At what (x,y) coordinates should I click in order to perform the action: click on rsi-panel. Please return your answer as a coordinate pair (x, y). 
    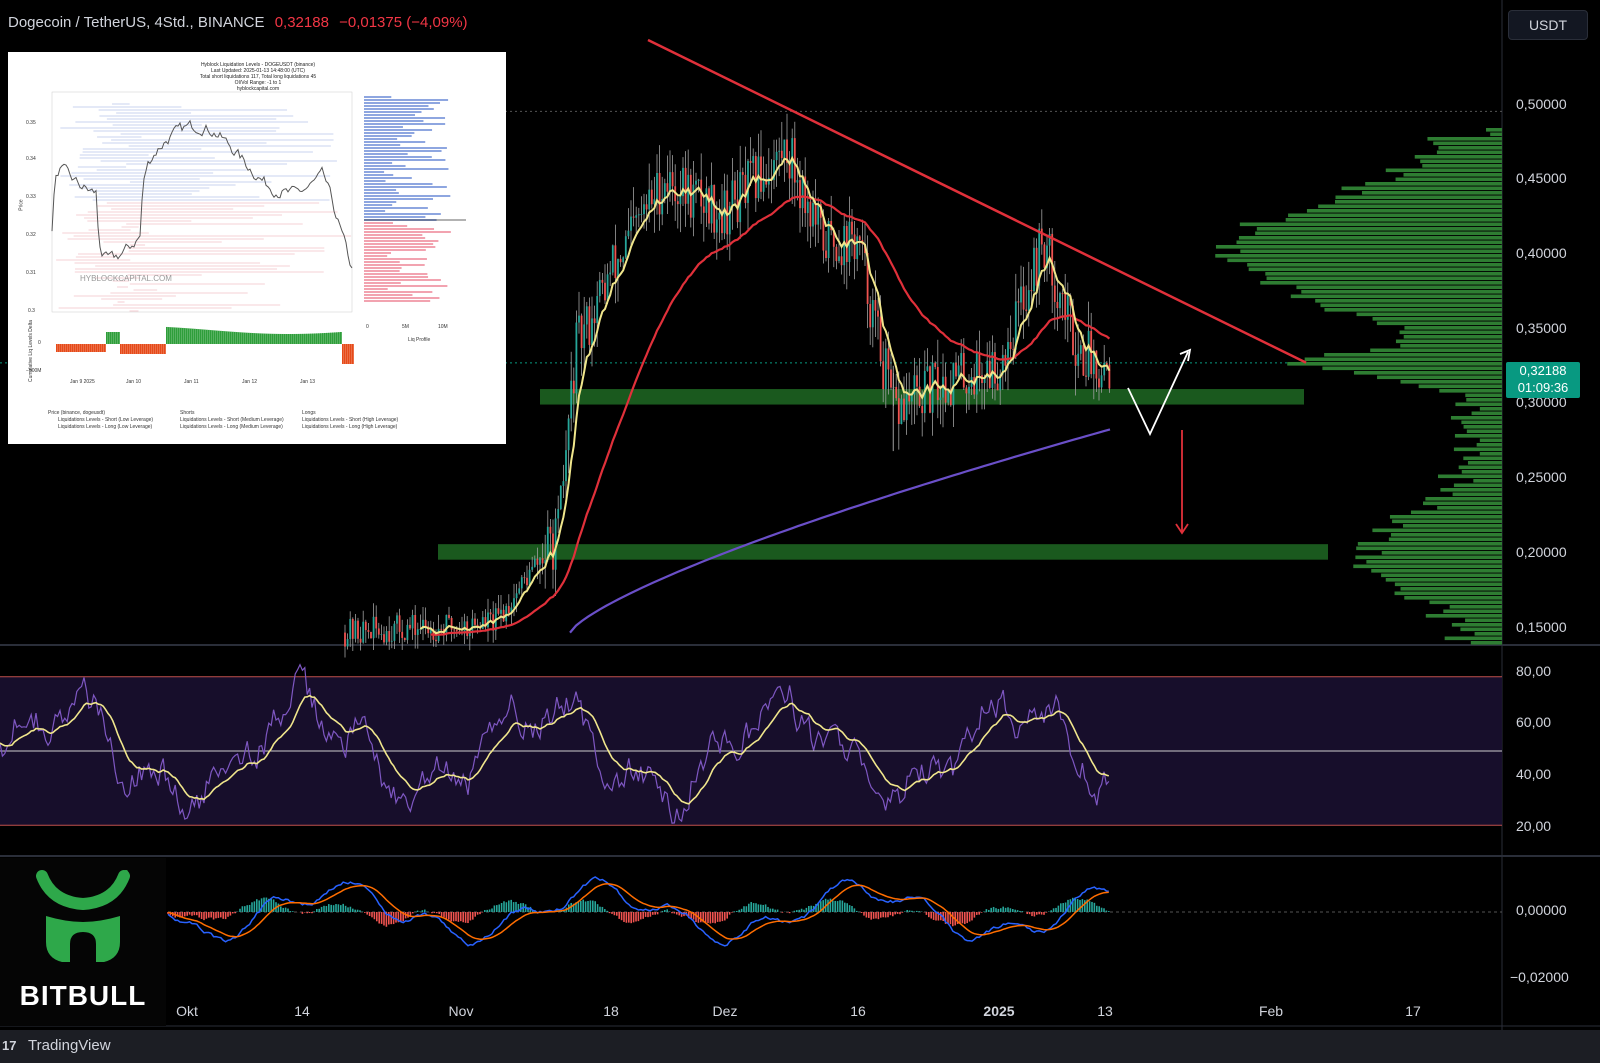
    Looking at the image, I should click on (751, 744).